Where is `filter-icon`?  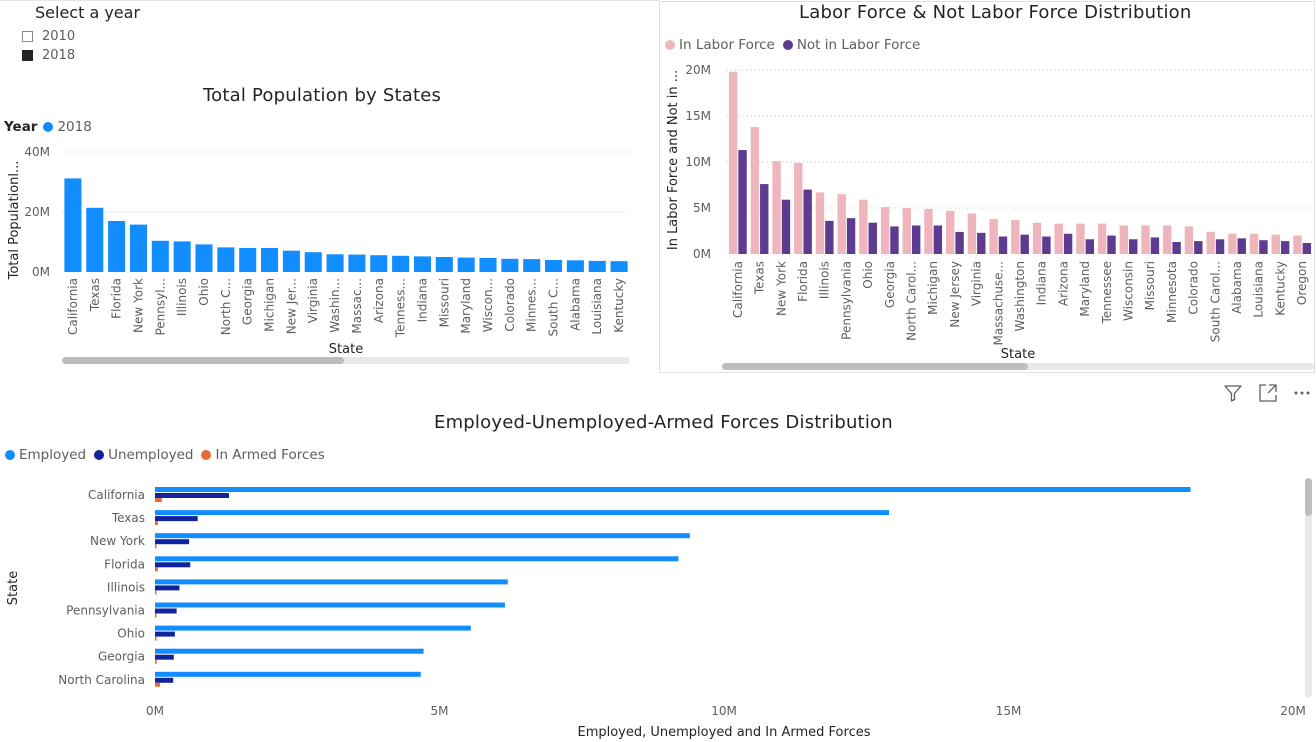
filter-icon is located at coordinates (1233, 393).